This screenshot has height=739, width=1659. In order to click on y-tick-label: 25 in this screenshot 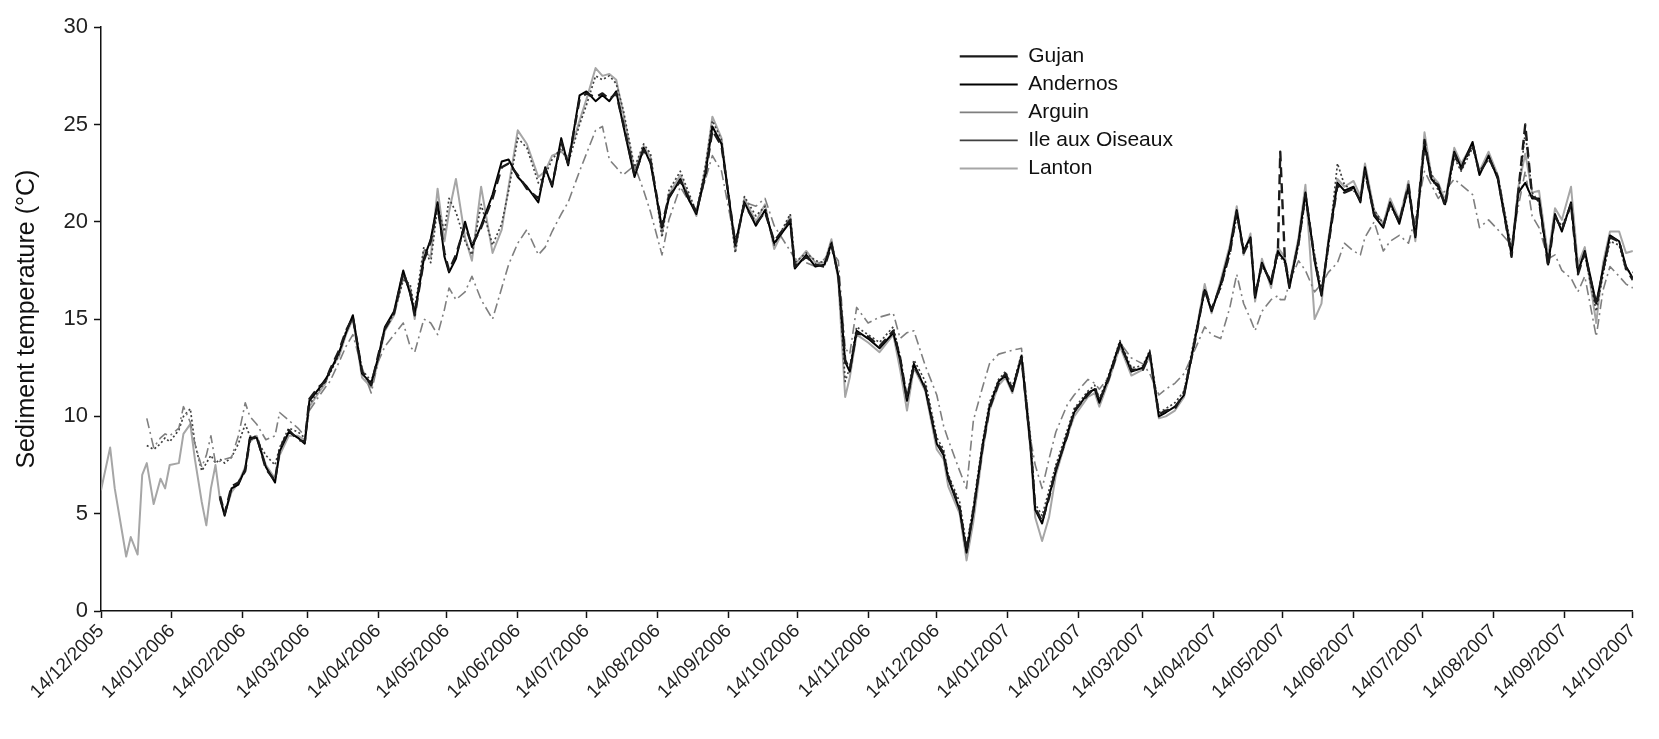, I will do `click(75, 123)`.